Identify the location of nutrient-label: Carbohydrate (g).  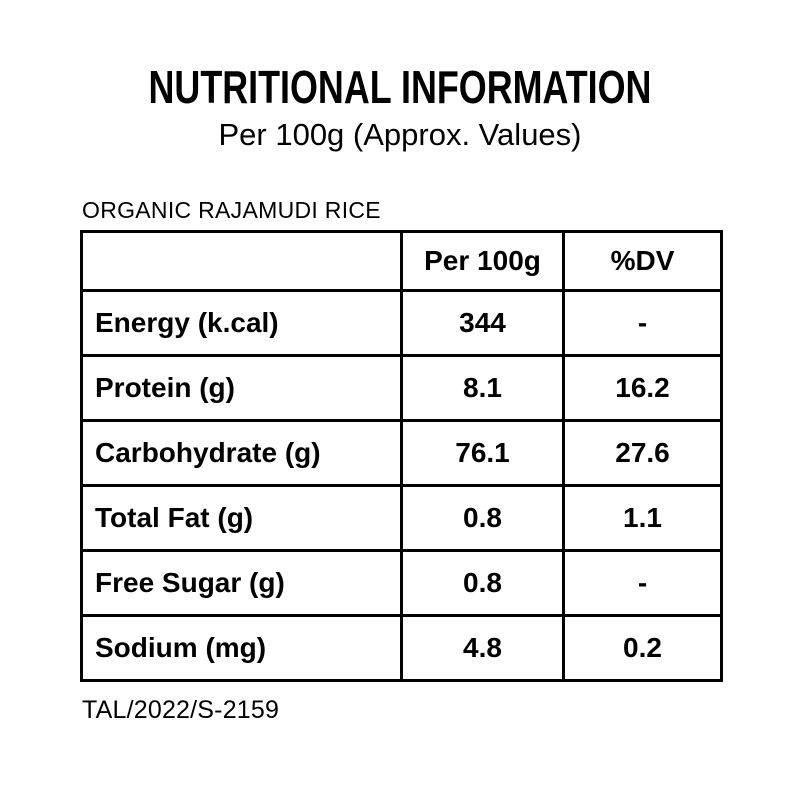
(241, 453).